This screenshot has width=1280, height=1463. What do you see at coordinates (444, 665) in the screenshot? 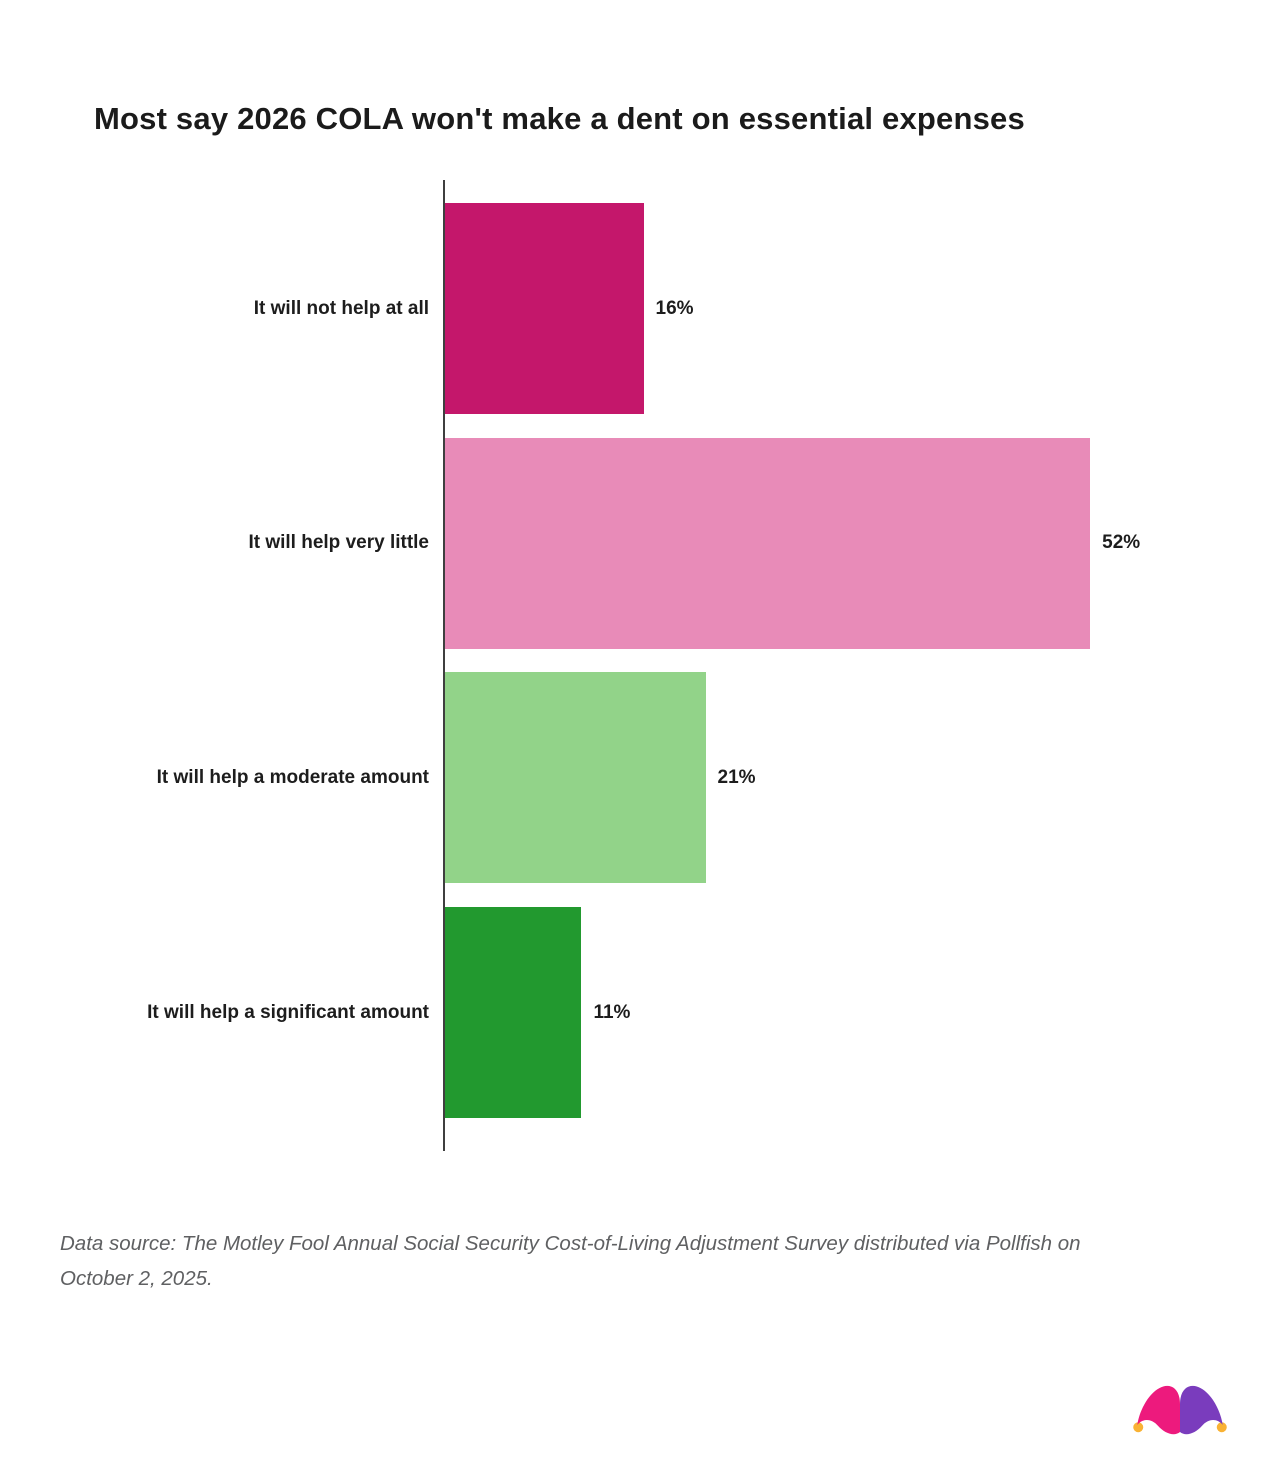
I see `y-axis-line` at bounding box center [444, 665].